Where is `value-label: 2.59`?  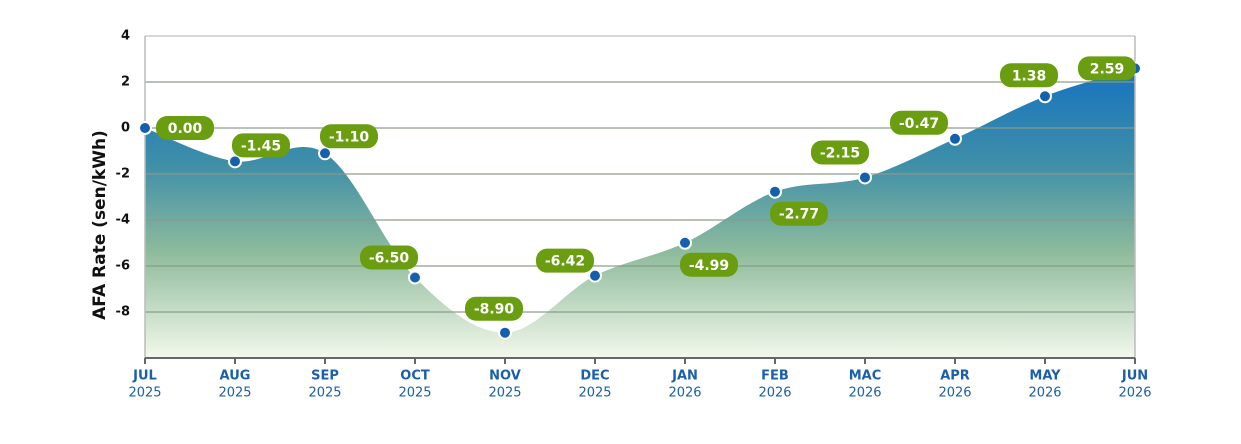 value-label: 2.59 is located at coordinates (1107, 69).